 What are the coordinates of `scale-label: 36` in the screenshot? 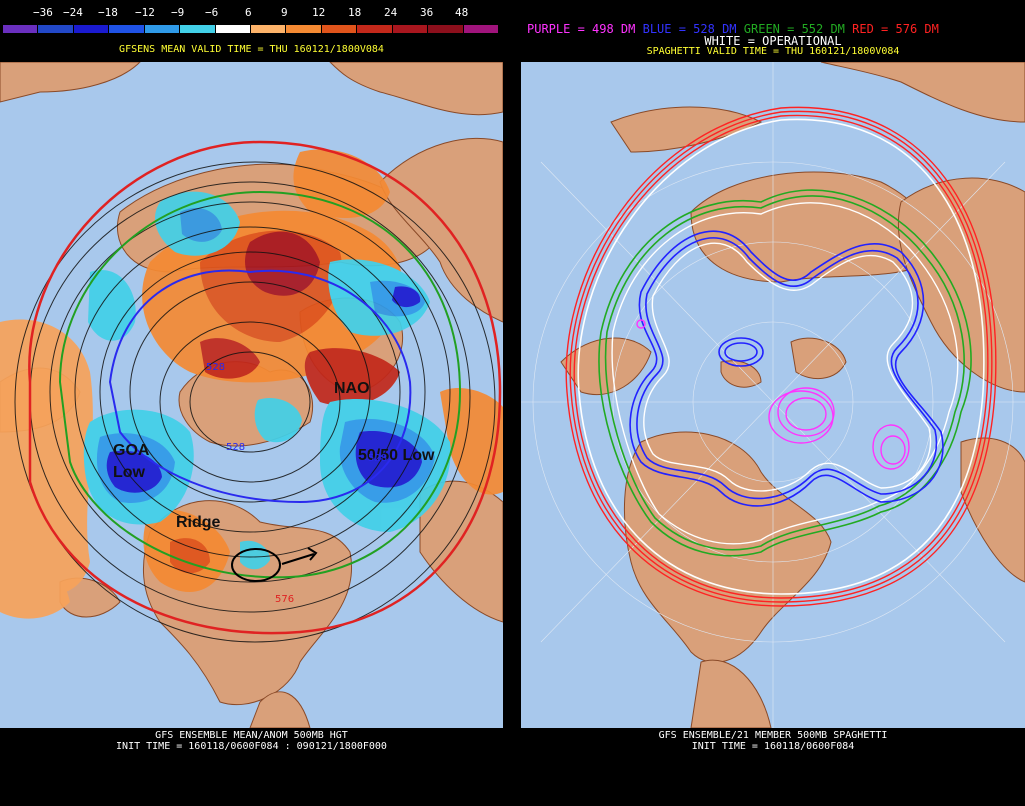 It's located at (427, 12).